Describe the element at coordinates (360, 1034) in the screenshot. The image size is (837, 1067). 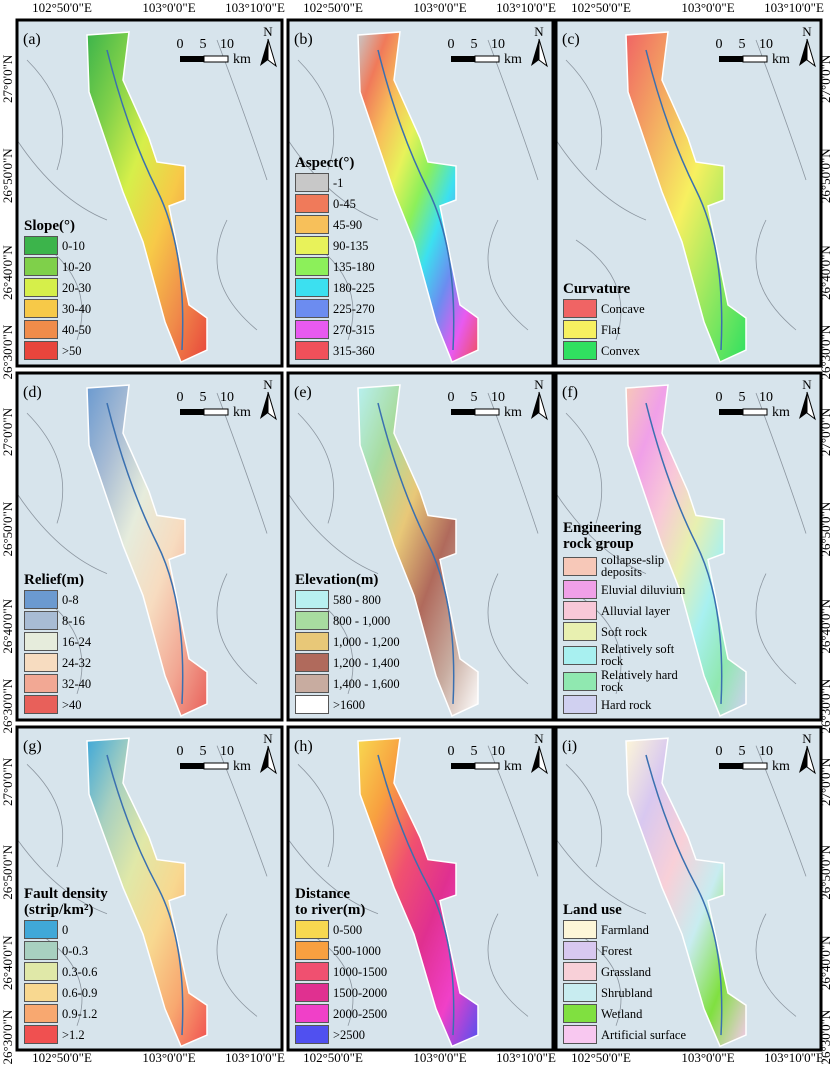
I see `legend-item: >2500` at that location.